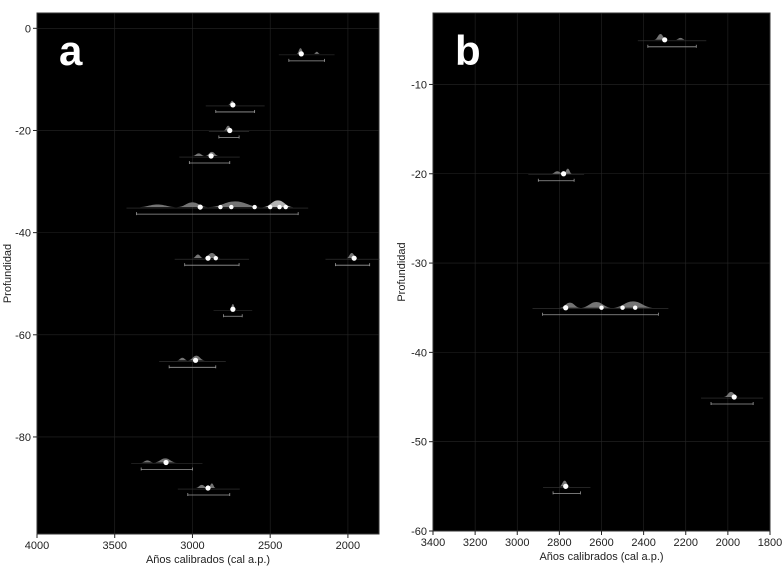  I want to click on y-tick-label: 0, so click(28, 29).